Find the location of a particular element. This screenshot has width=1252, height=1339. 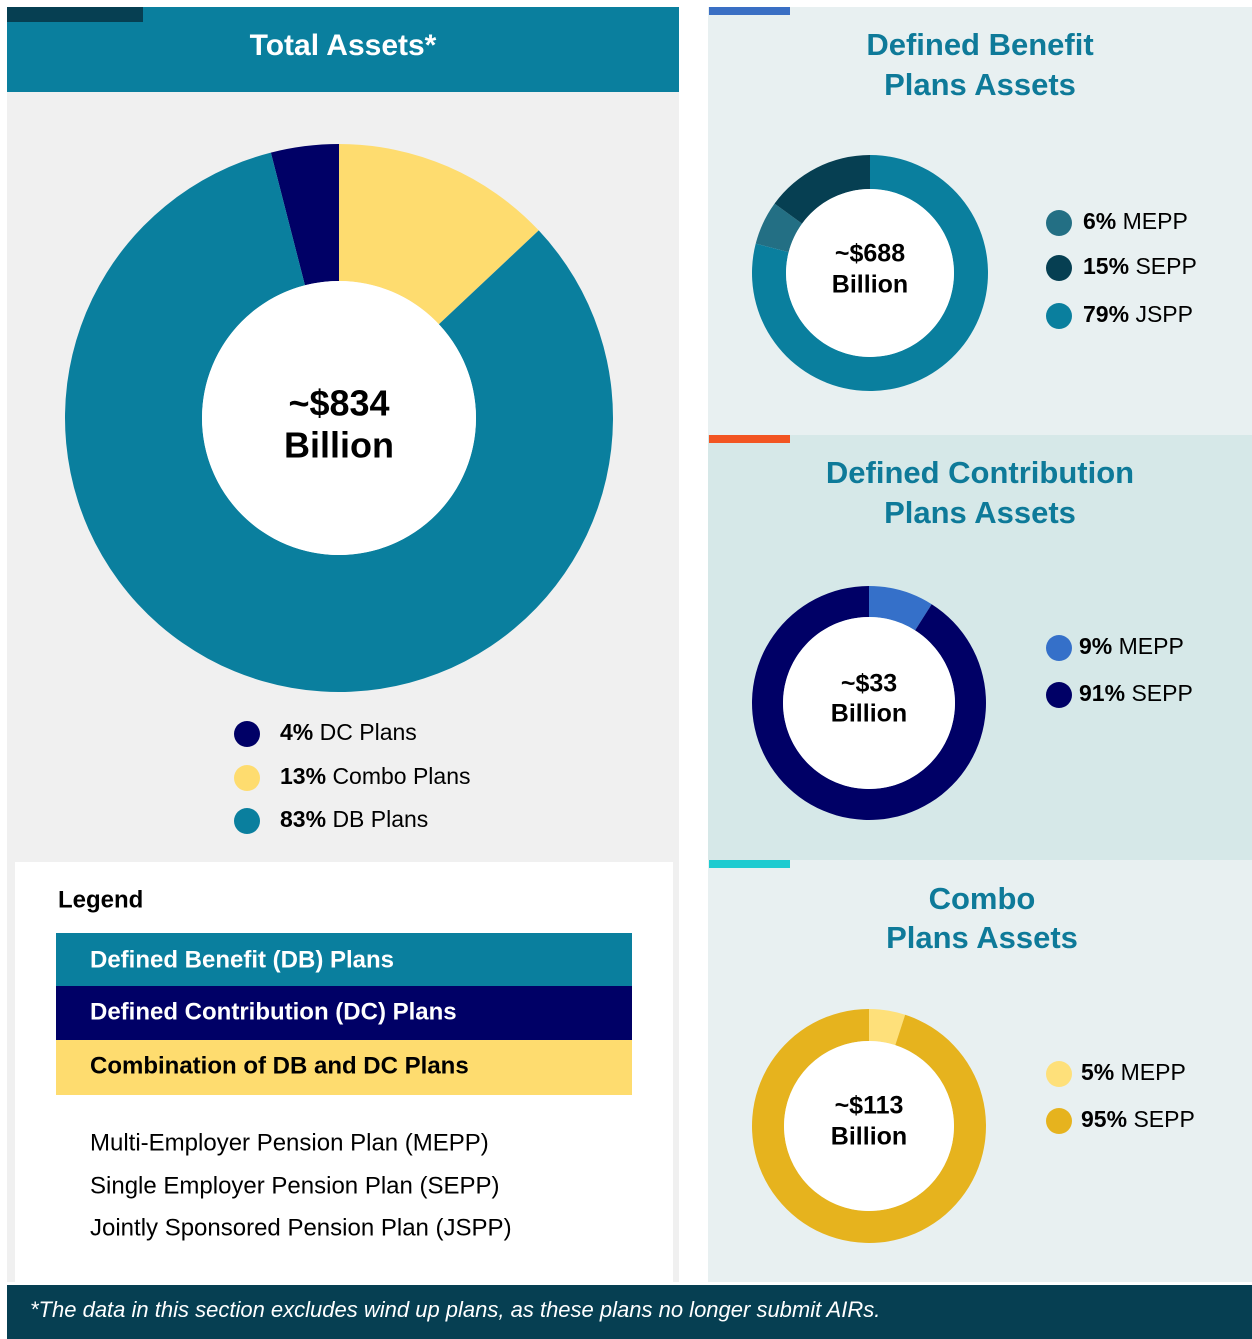

center-label: ~$113 is located at coordinates (869, 1106).